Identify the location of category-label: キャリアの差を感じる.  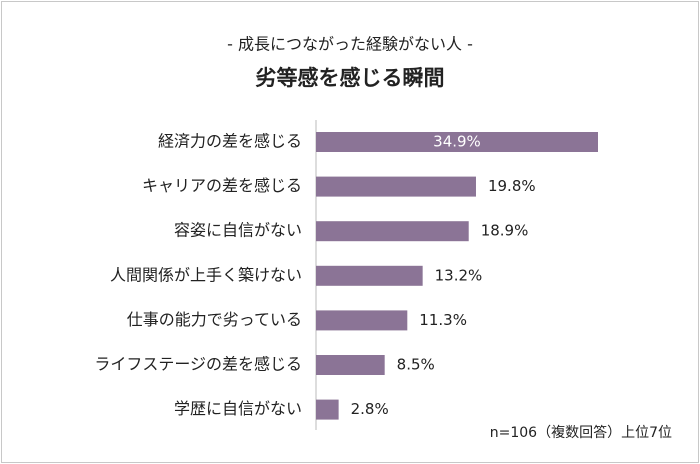
(222, 185).